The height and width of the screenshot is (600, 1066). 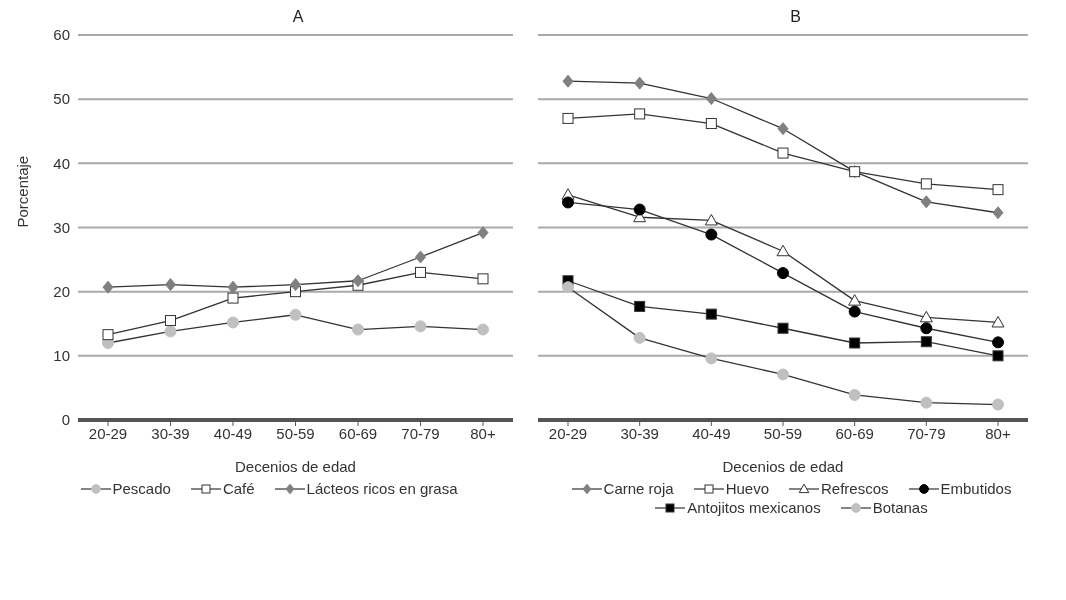 I want to click on legend-label: Carne roja, so click(x=638, y=488).